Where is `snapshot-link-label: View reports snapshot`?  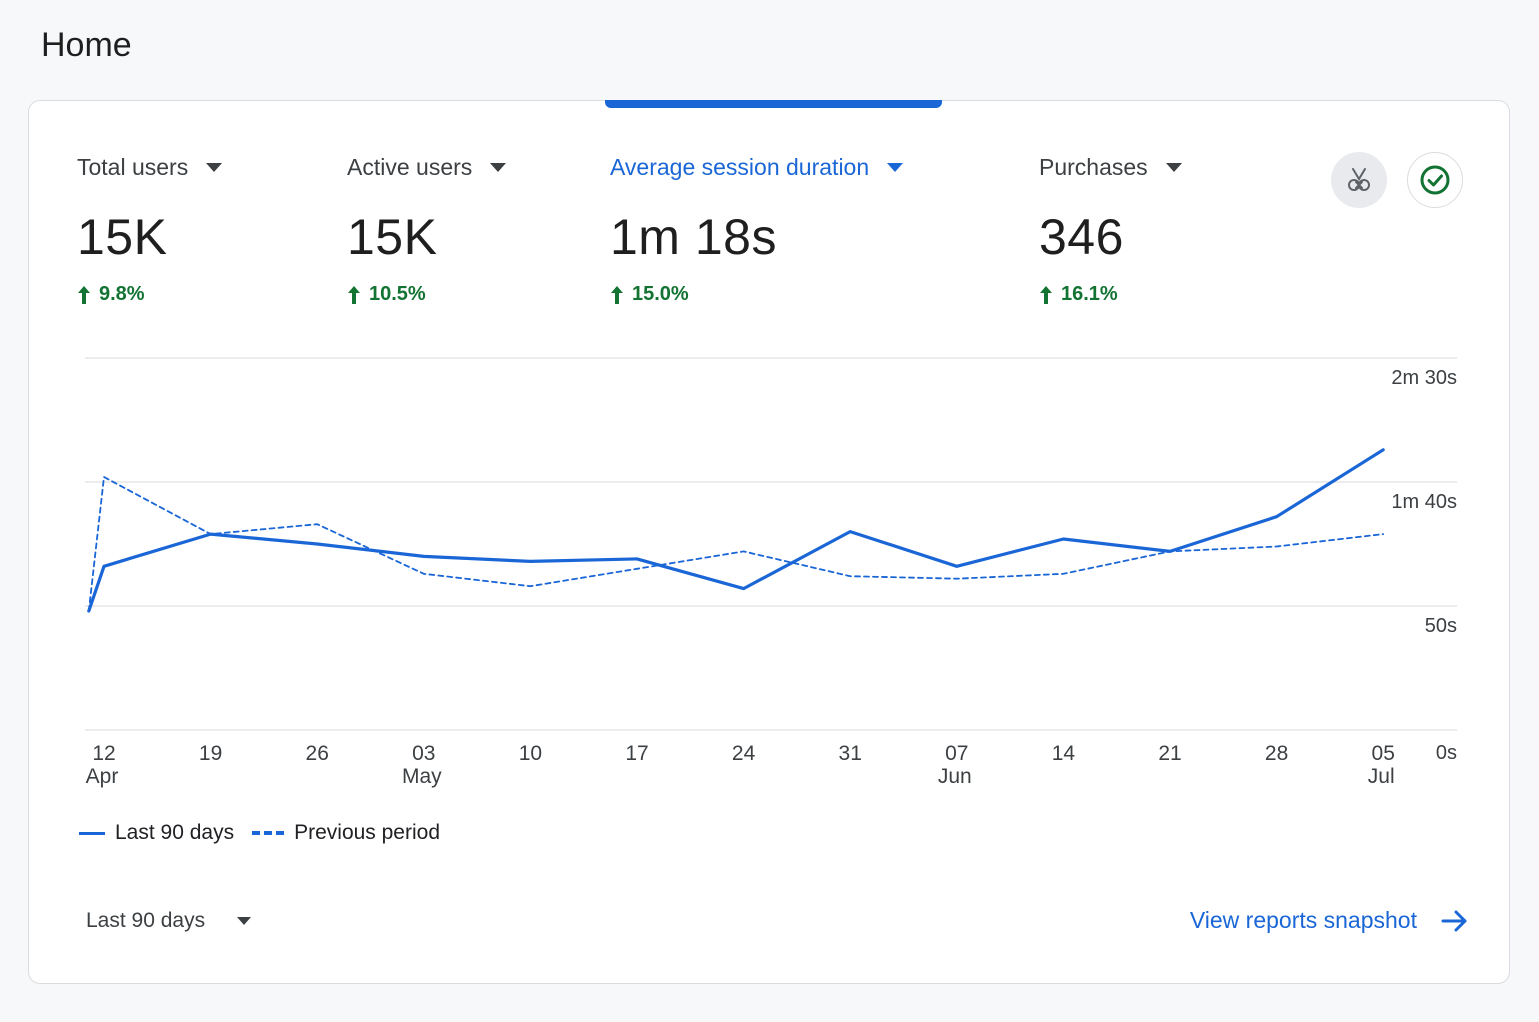
snapshot-link-label: View reports snapshot is located at coordinates (1303, 920).